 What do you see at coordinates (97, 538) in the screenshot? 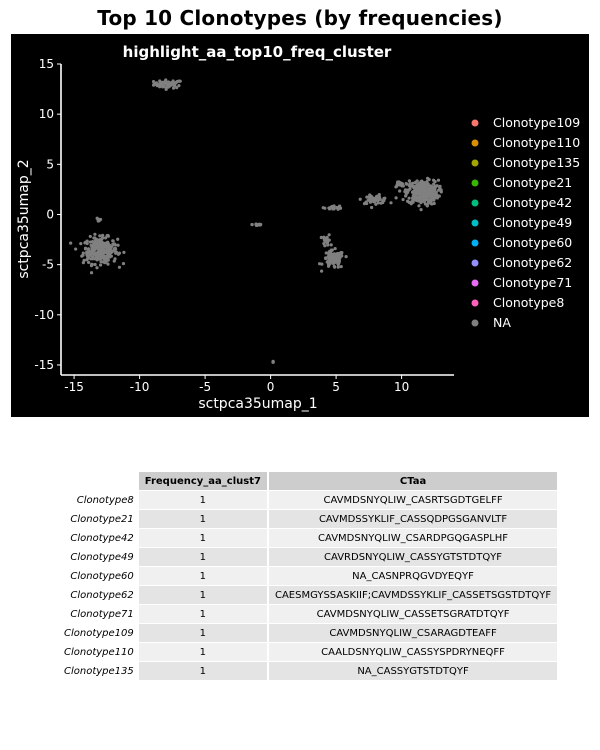
I see `row-name-cell: Clonotype42` at bounding box center [97, 538].